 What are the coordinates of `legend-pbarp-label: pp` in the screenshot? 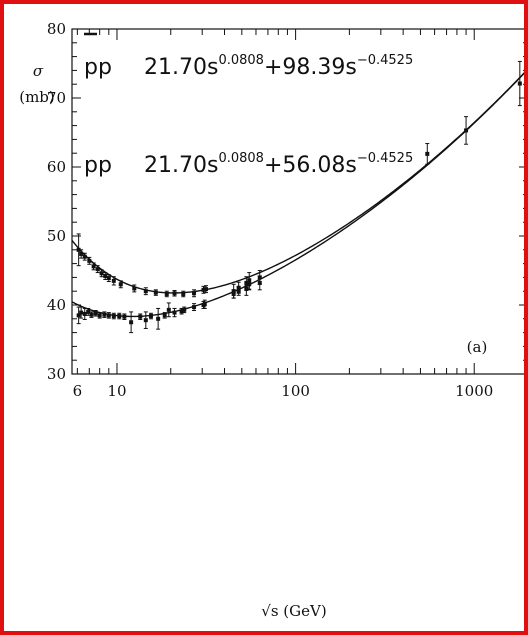 It's located at (98, 67).